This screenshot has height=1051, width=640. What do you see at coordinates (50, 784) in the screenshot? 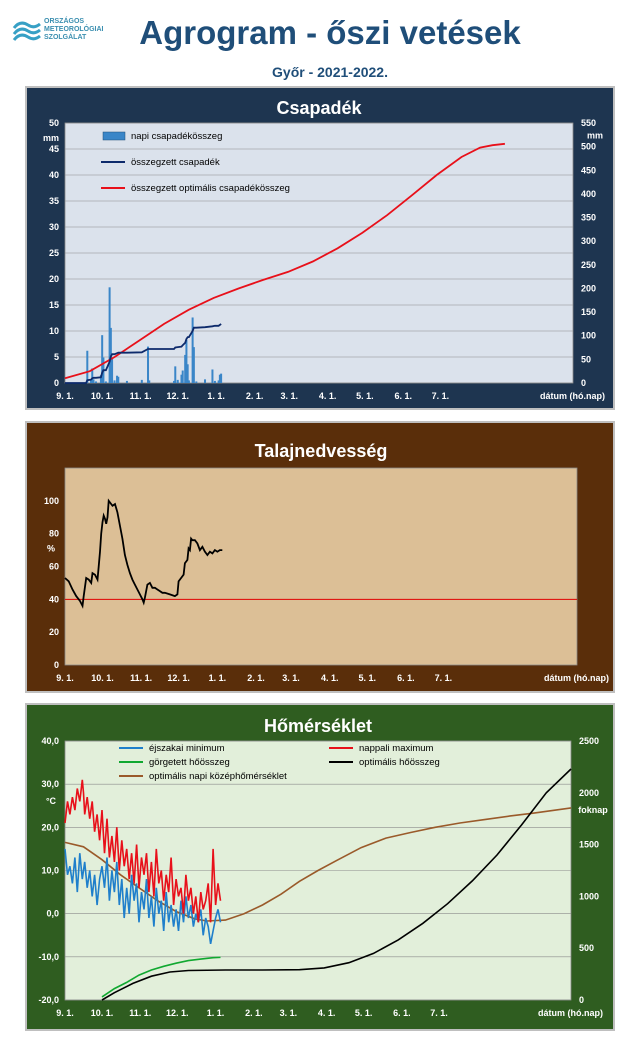
I see `y-tick-label: 30,0` at bounding box center [50, 784].